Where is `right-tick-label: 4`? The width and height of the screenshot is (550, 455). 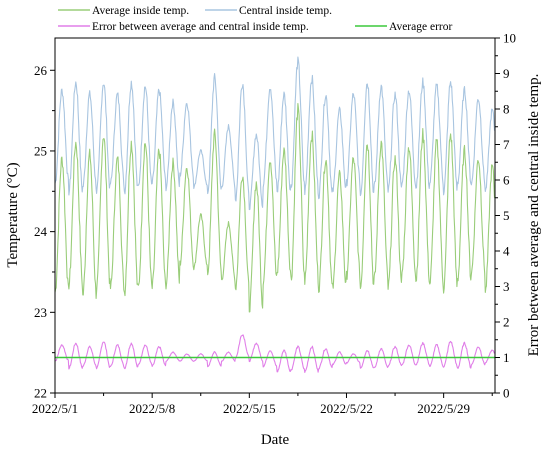 right-tick-label: 4 is located at coordinates (506, 251).